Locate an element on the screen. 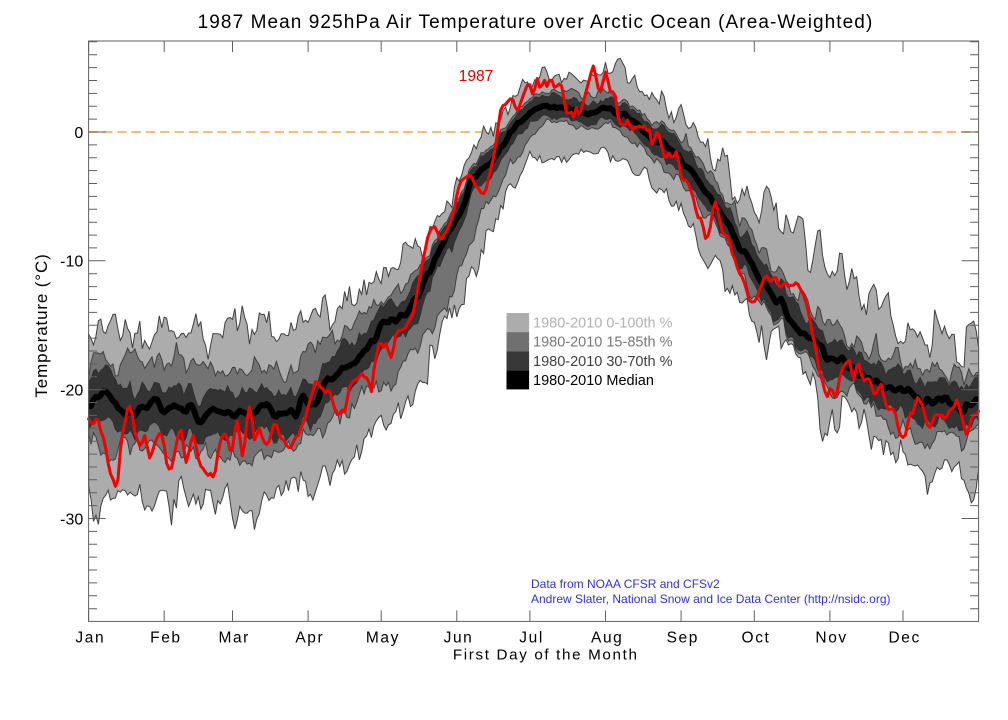 This screenshot has width=1008, height=720. svg-text: Aug is located at coordinates (607, 637).